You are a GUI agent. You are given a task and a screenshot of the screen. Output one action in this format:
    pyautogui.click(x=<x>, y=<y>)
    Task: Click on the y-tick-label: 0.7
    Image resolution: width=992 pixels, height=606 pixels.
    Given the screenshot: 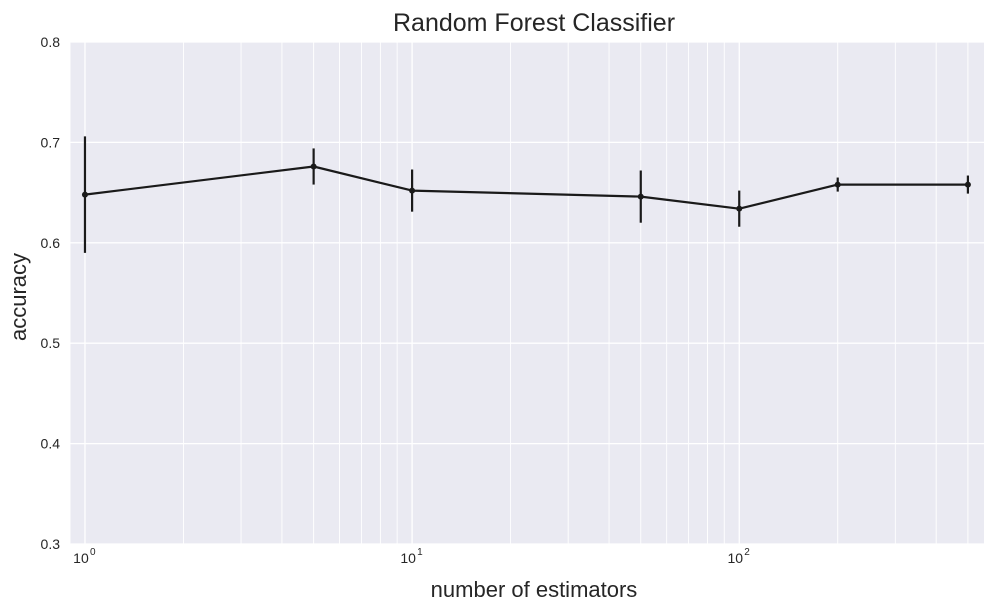 What is the action you would take?
    pyautogui.click(x=51, y=142)
    